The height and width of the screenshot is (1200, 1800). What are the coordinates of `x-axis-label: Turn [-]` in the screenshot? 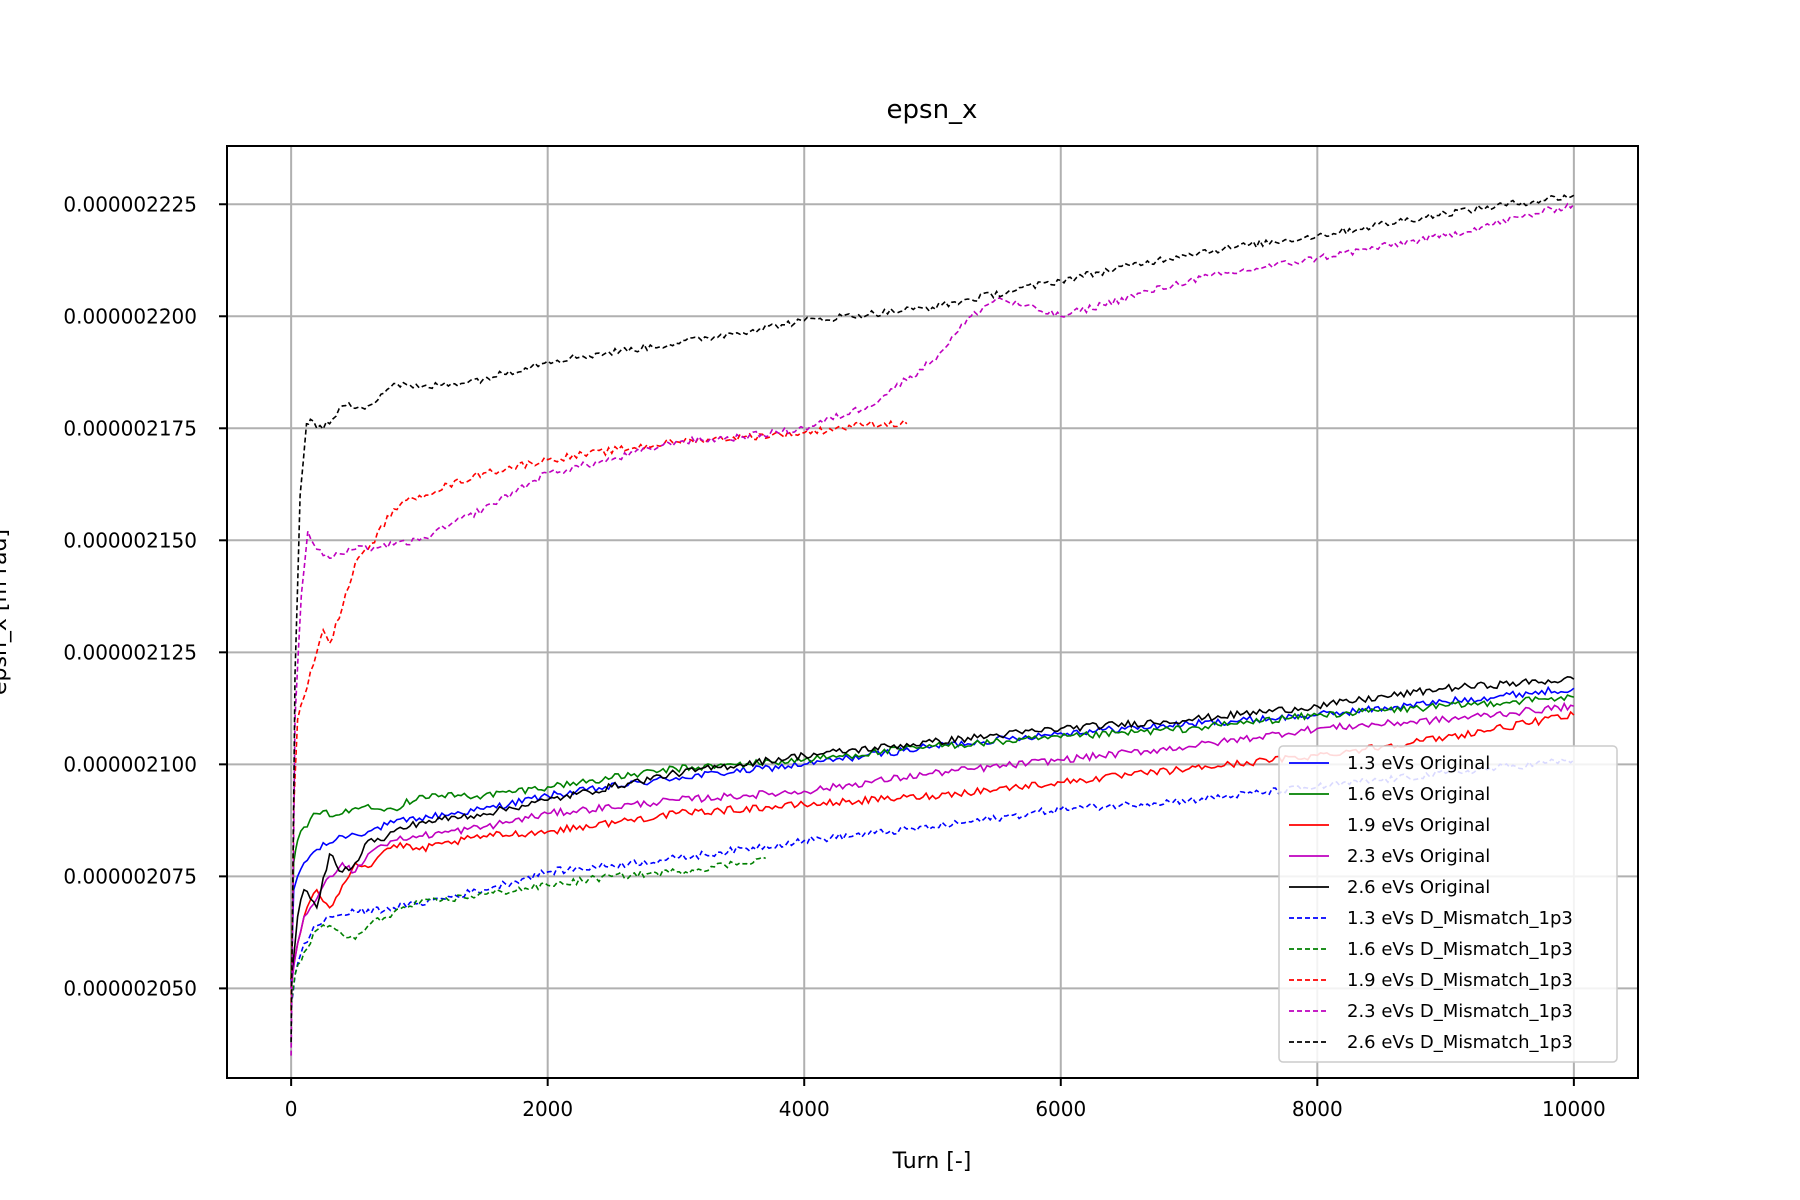 It's located at (932, 1161).